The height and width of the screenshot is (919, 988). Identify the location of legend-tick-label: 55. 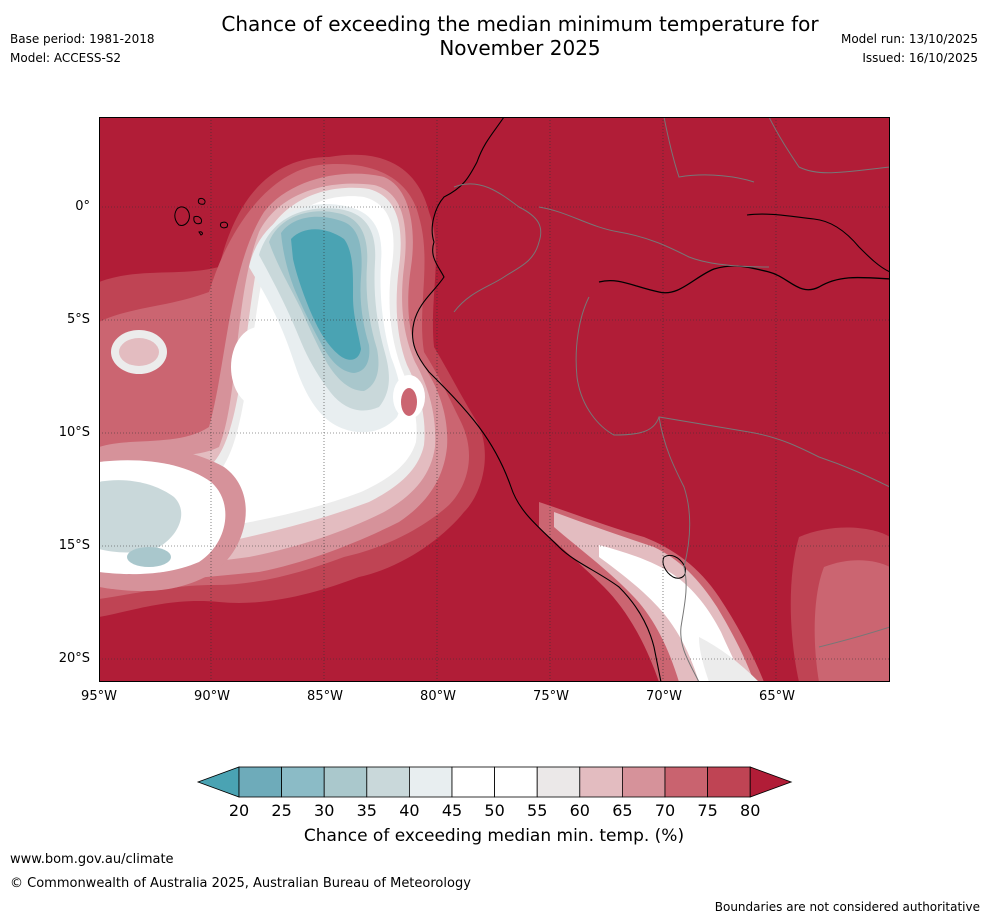
(537, 810).